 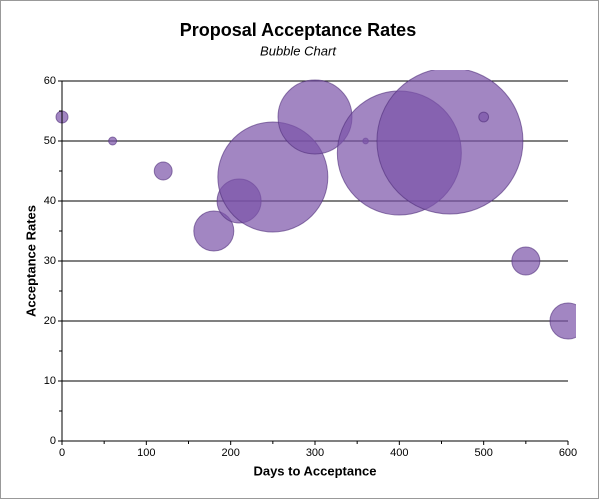 What do you see at coordinates (50, 381) in the screenshot?
I see `y-tick-label: 10` at bounding box center [50, 381].